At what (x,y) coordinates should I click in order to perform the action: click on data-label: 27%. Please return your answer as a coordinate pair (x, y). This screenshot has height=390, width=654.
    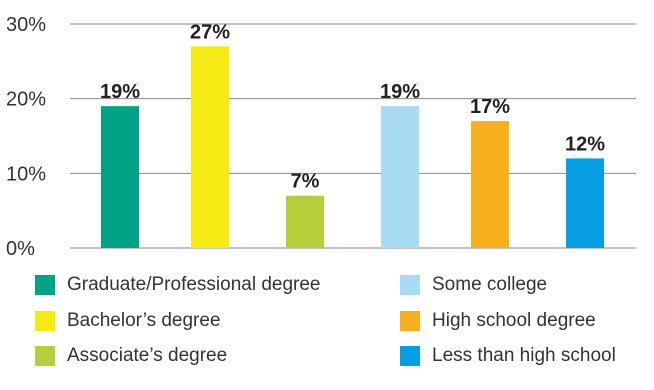
    Looking at the image, I should click on (210, 32).